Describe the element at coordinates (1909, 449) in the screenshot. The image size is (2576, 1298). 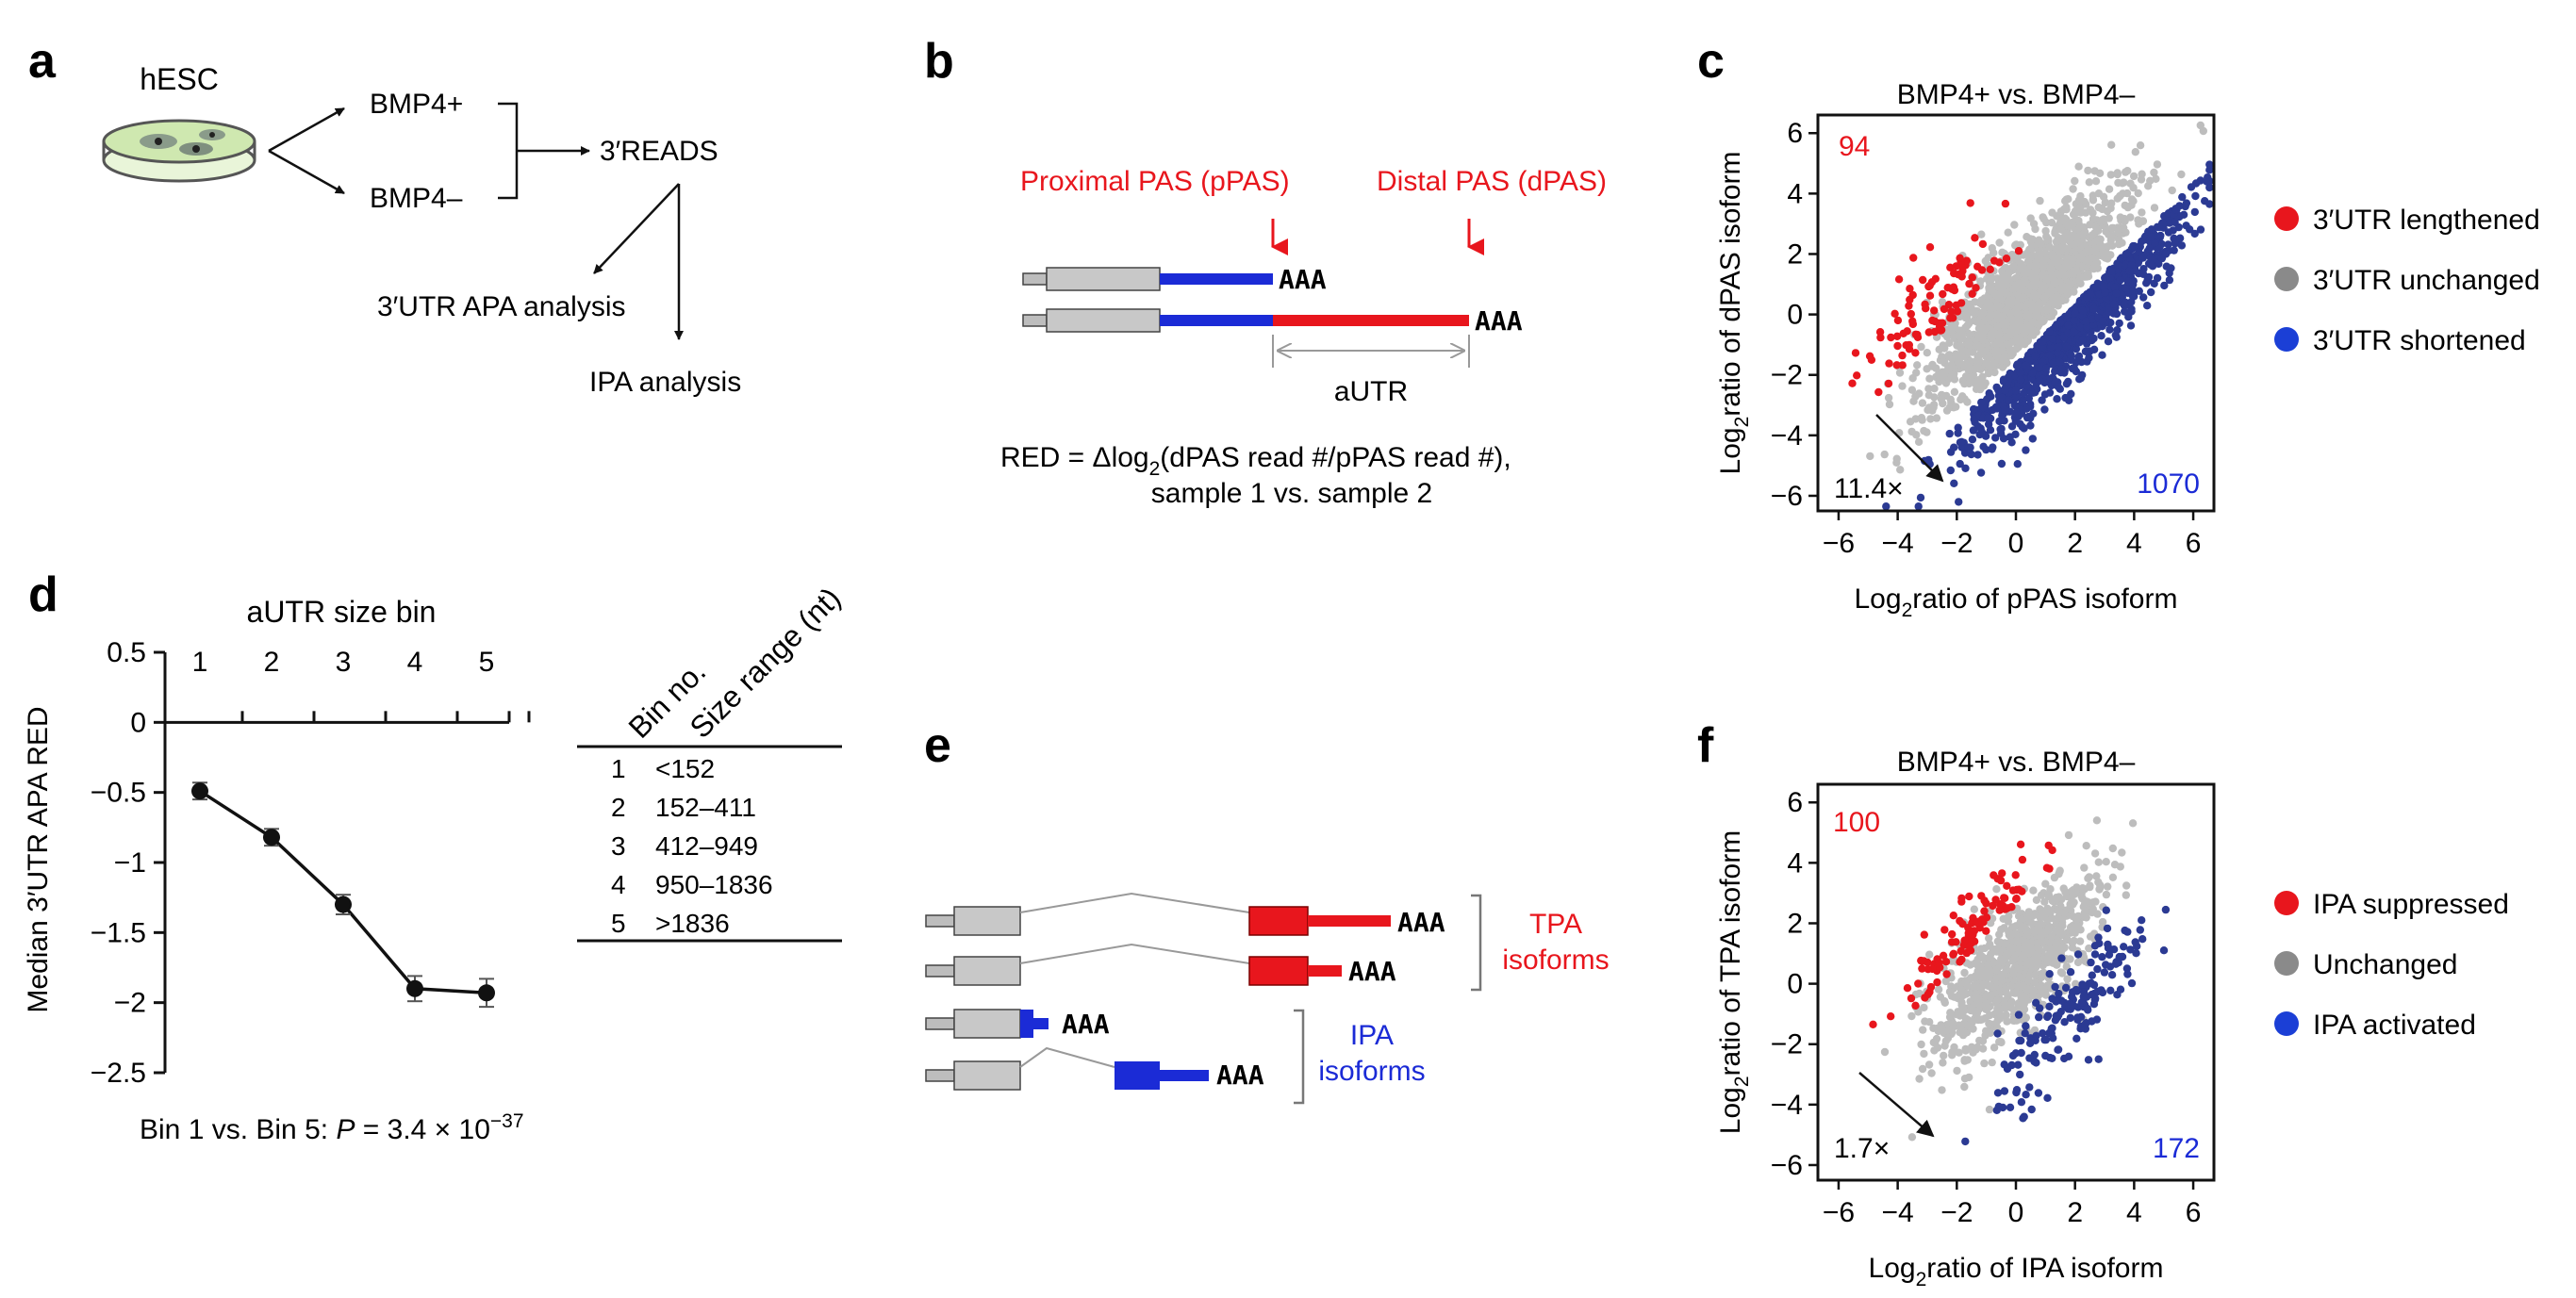
I see `fold-arrow-c` at that location.